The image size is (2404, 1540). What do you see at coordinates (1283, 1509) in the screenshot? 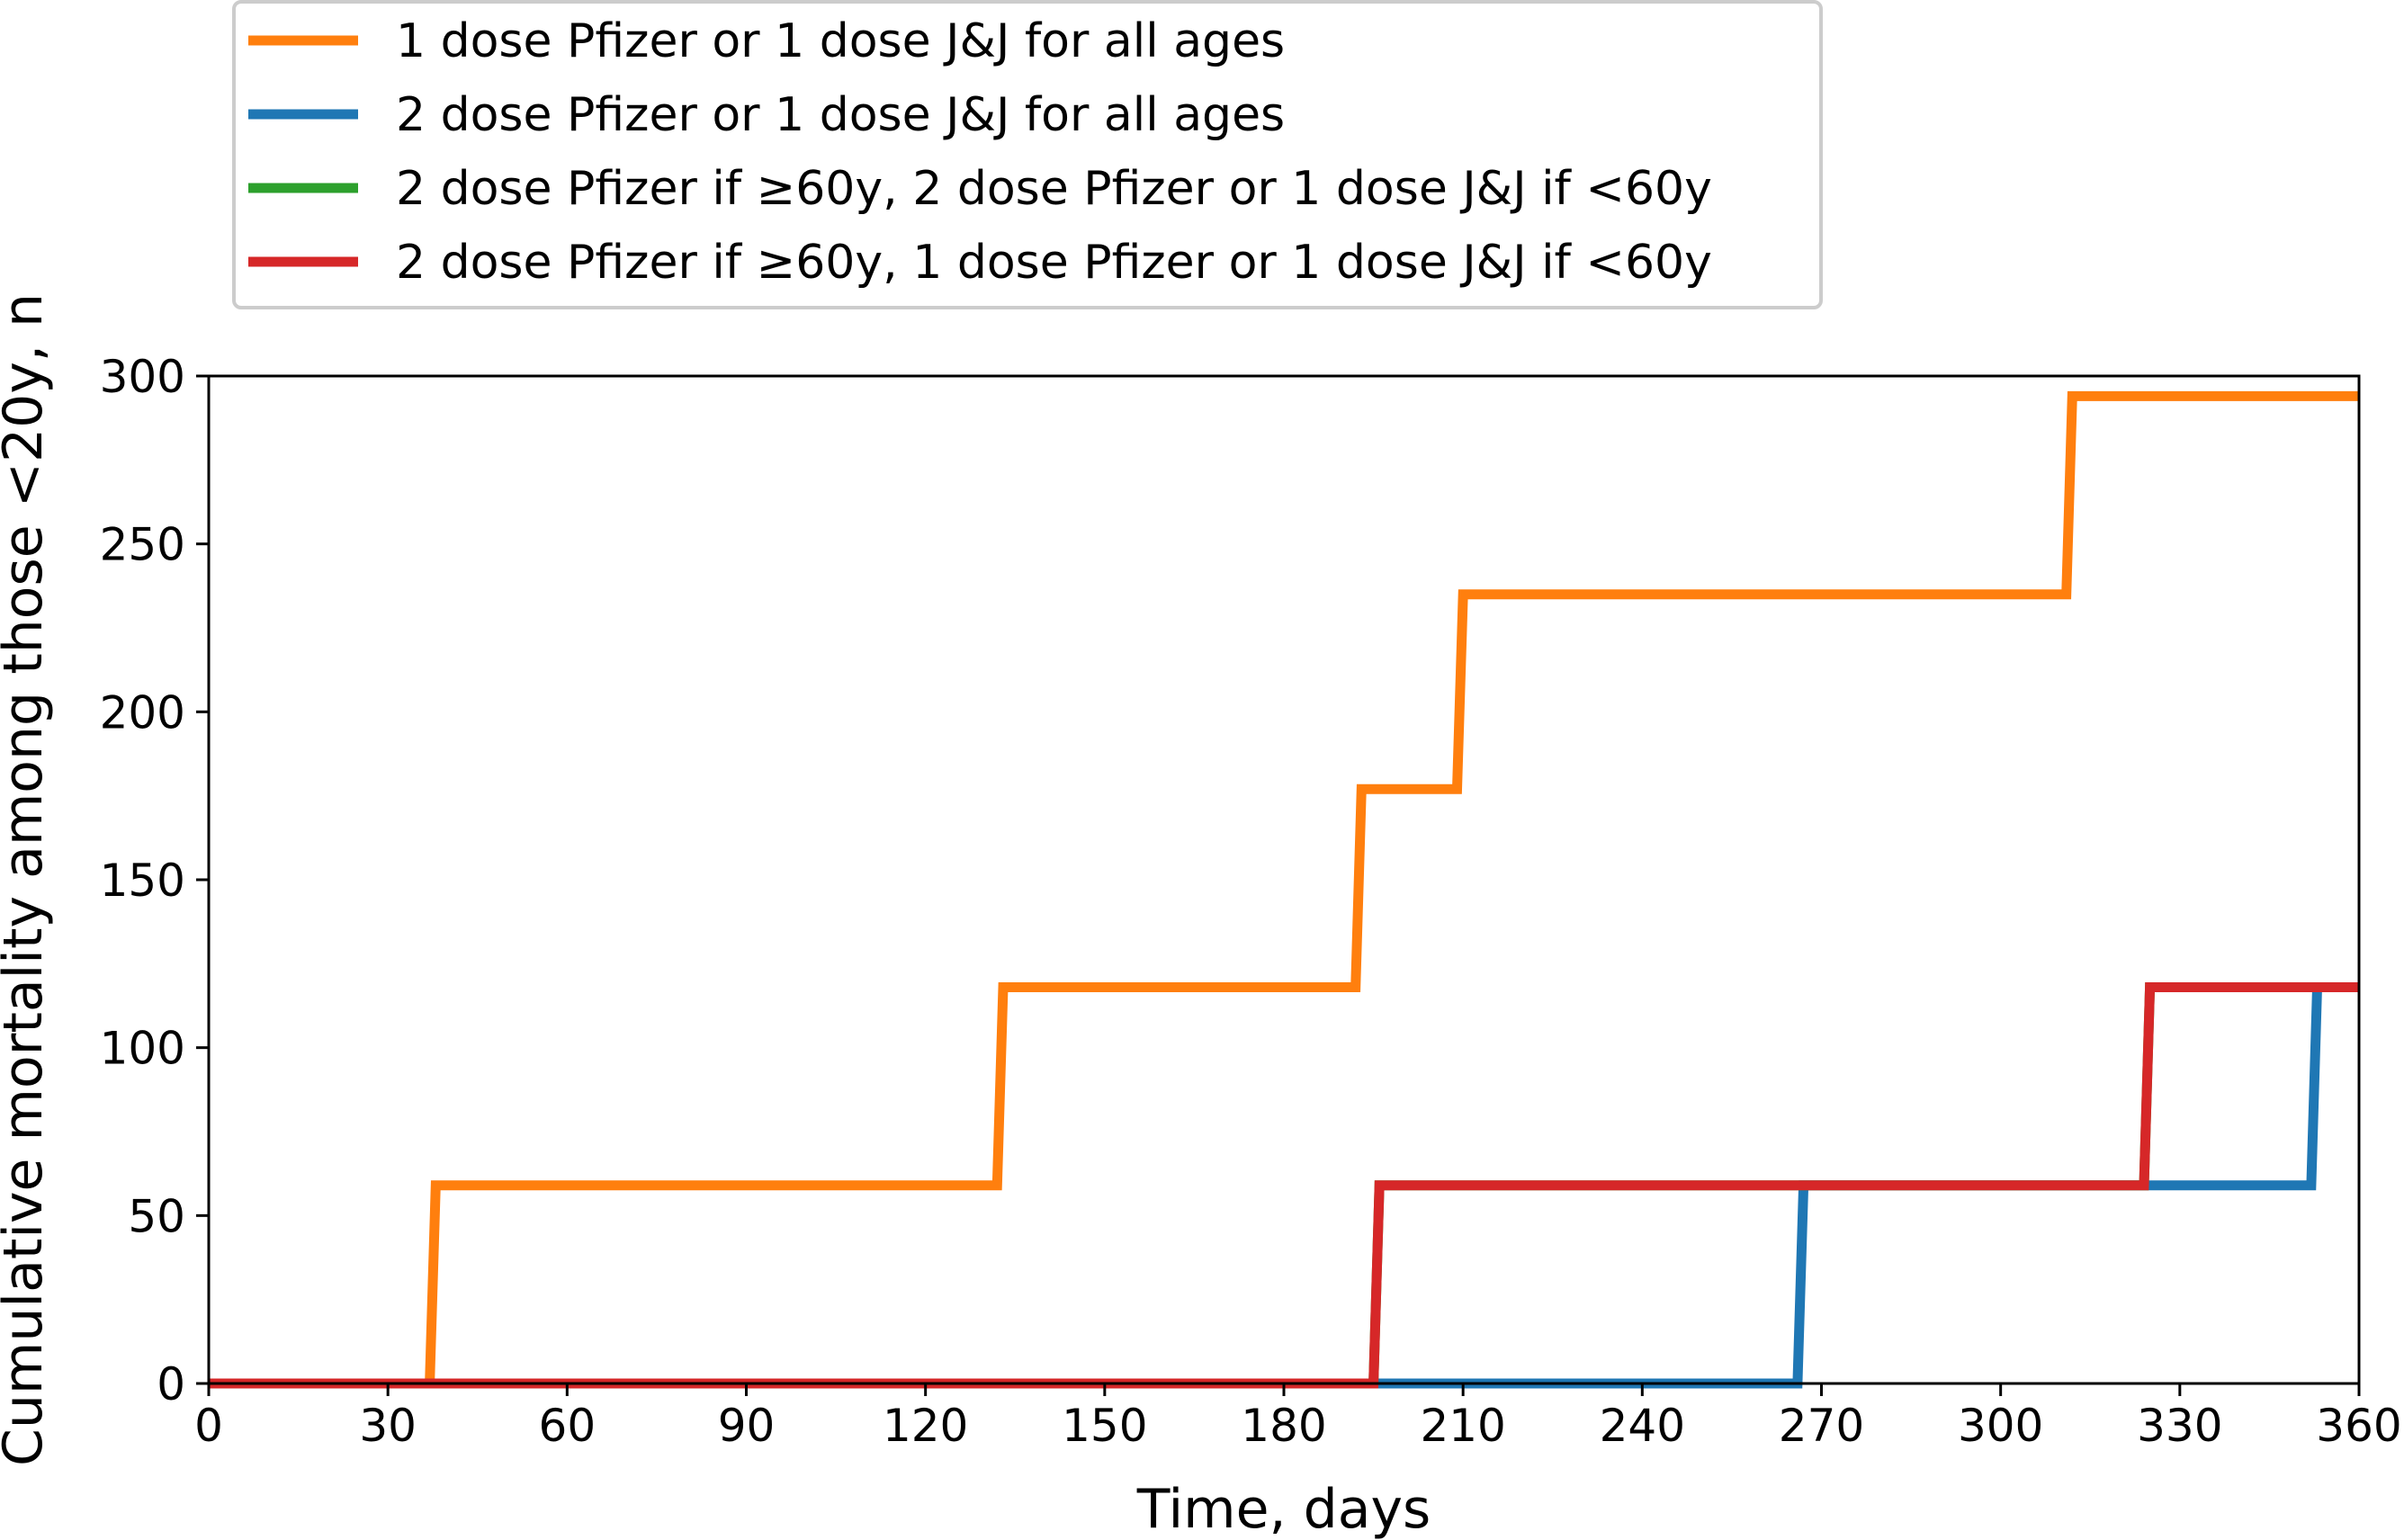
I see `x-axis-label: Time, days` at bounding box center [1283, 1509].